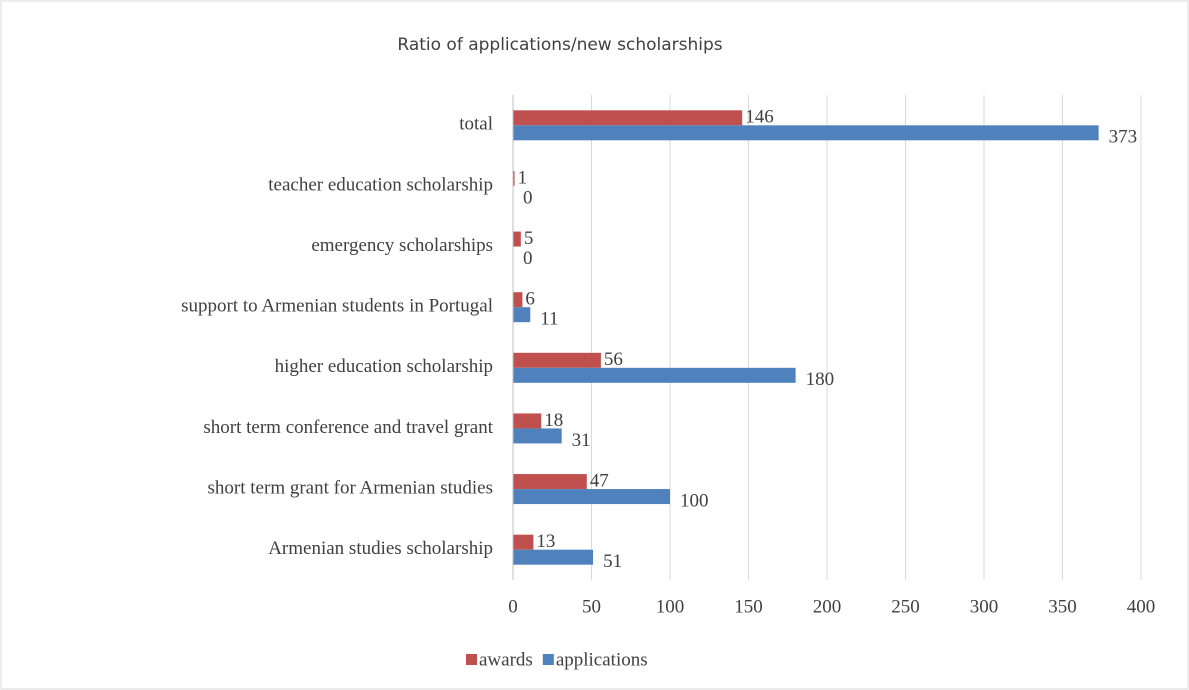  I want to click on data-label: 100, so click(694, 500).